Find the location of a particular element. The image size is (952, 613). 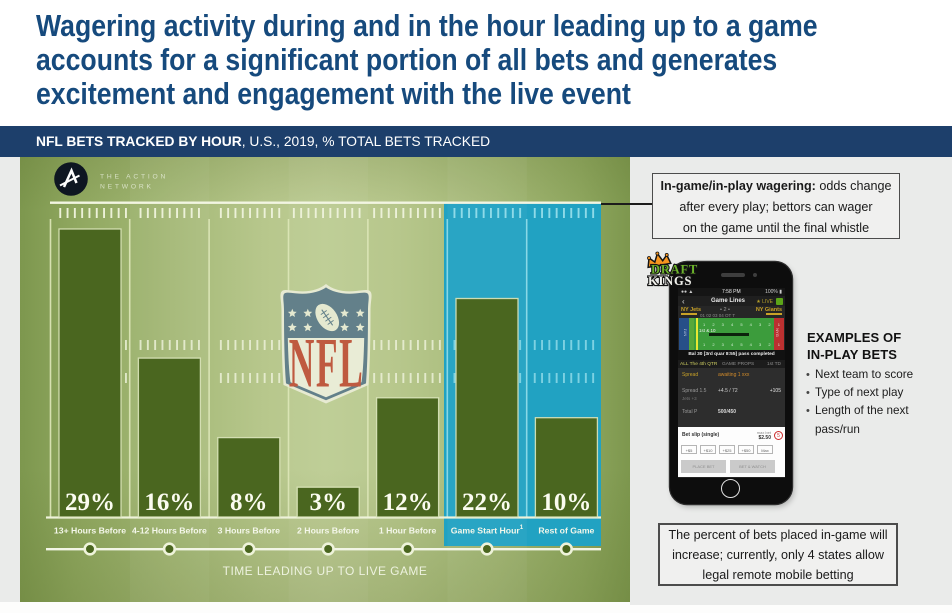

svg-text: 10% is located at coordinates (566, 502).